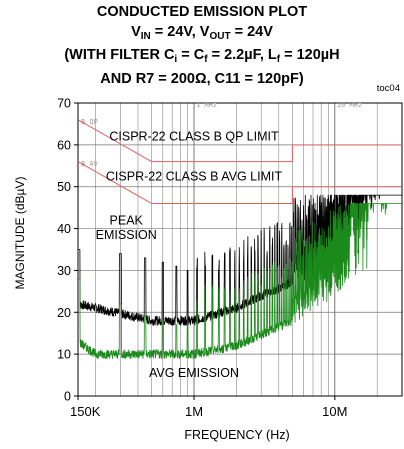 The width and height of the screenshot is (404, 449). I want to click on title-line-3: (WITH FILTER Ci = Cf = 2.2µF, Lf = 120µH, so click(202, 56).